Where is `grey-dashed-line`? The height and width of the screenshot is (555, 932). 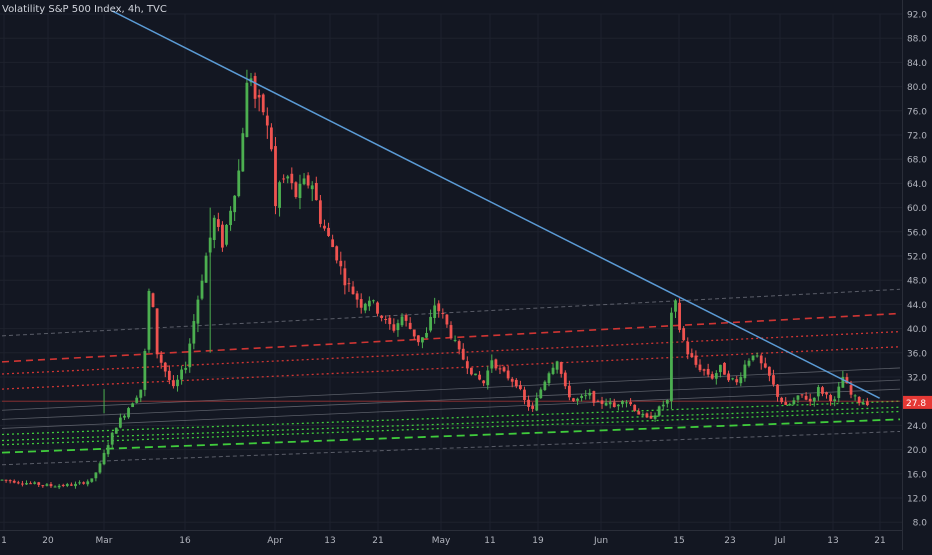
grey-dashed-line is located at coordinates (451, 448).